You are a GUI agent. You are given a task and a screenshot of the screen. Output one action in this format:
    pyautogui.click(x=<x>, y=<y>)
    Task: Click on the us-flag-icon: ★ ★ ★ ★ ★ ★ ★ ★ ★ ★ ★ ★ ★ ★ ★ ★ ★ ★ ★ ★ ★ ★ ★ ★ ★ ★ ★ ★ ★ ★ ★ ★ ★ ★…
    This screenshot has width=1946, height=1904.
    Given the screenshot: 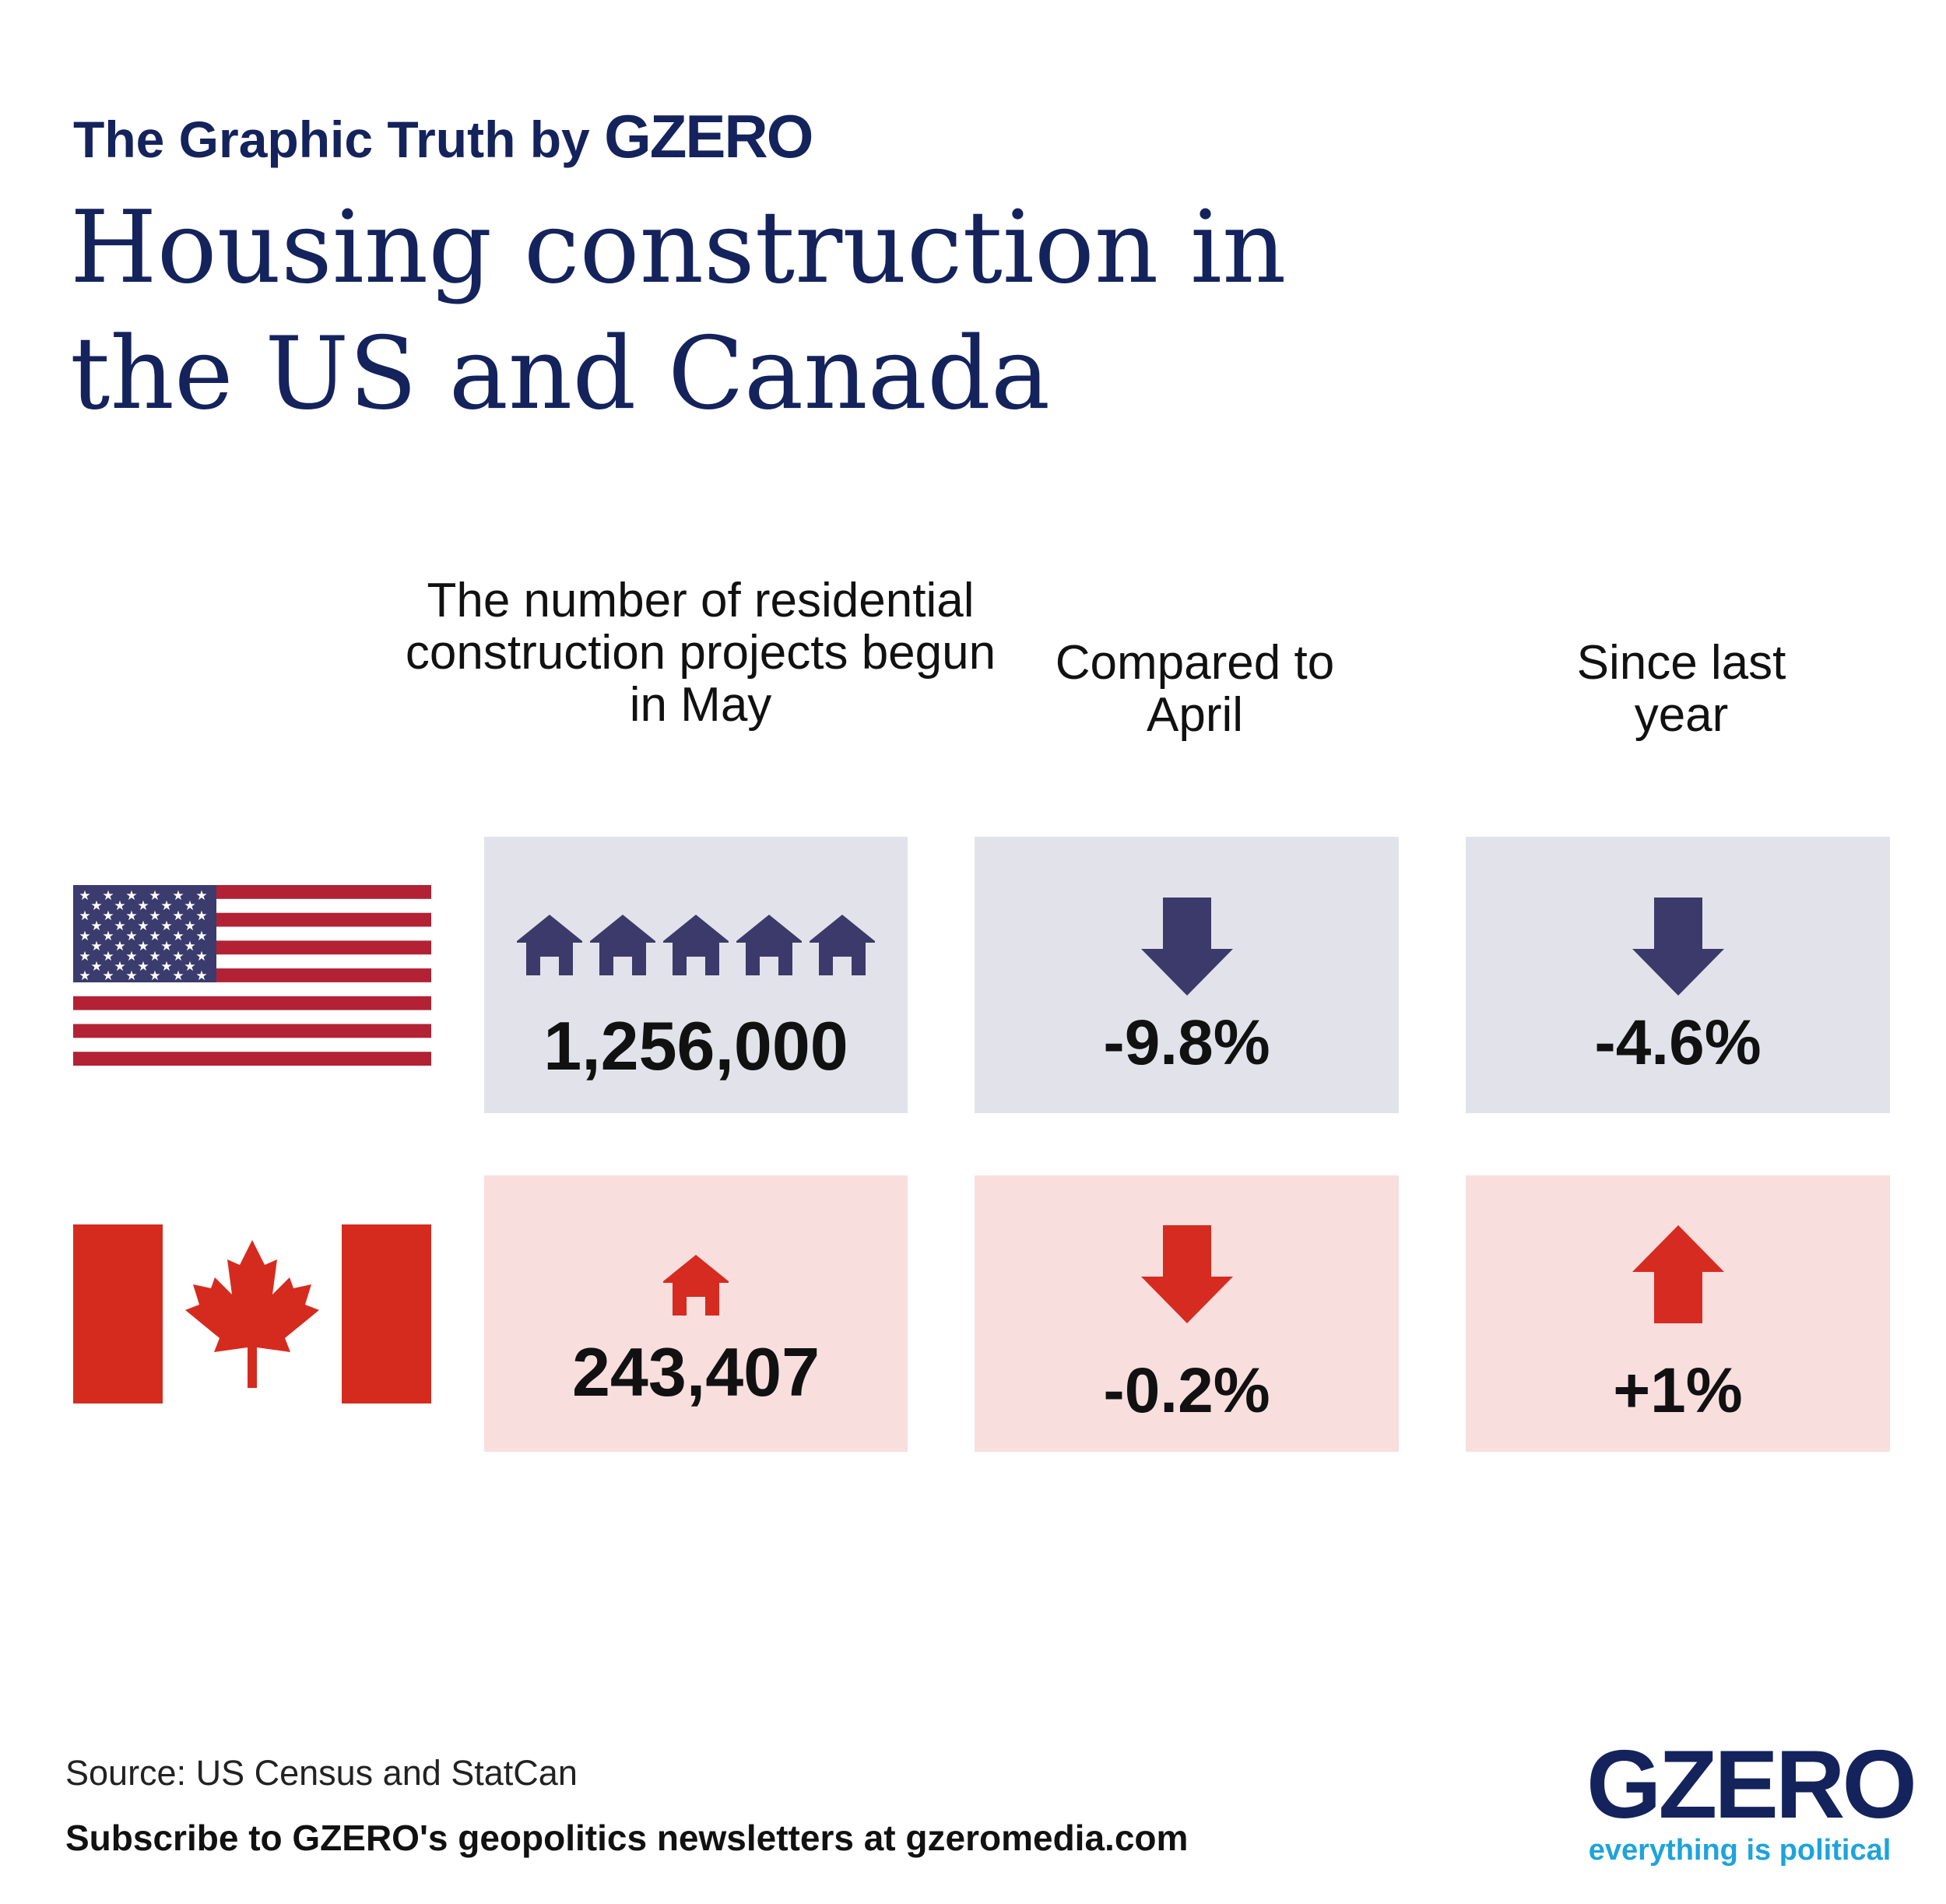 What is the action you would take?
    pyautogui.click(x=252, y=976)
    